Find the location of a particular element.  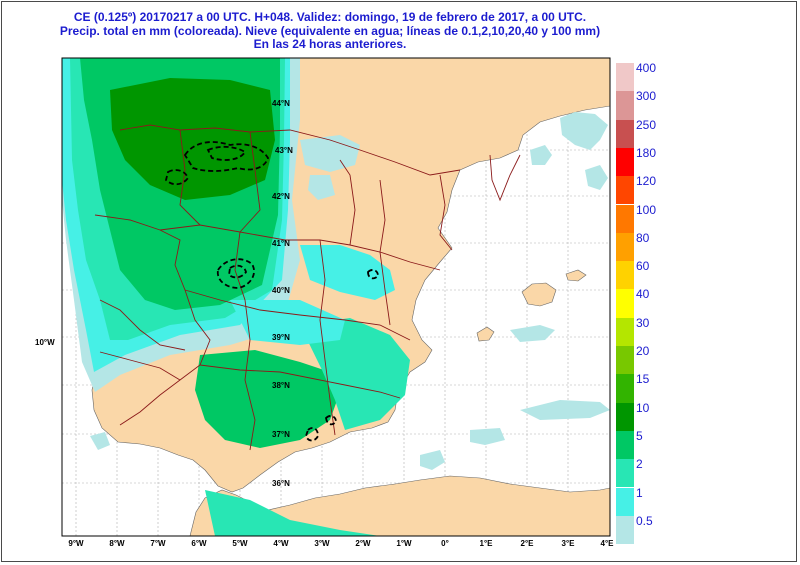

legend-label: 80 is located at coordinates (643, 237).